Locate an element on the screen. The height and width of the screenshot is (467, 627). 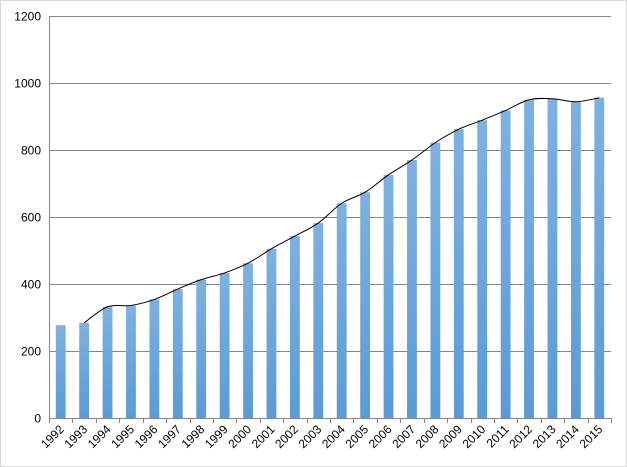
bar-2005 is located at coordinates (365, 305).